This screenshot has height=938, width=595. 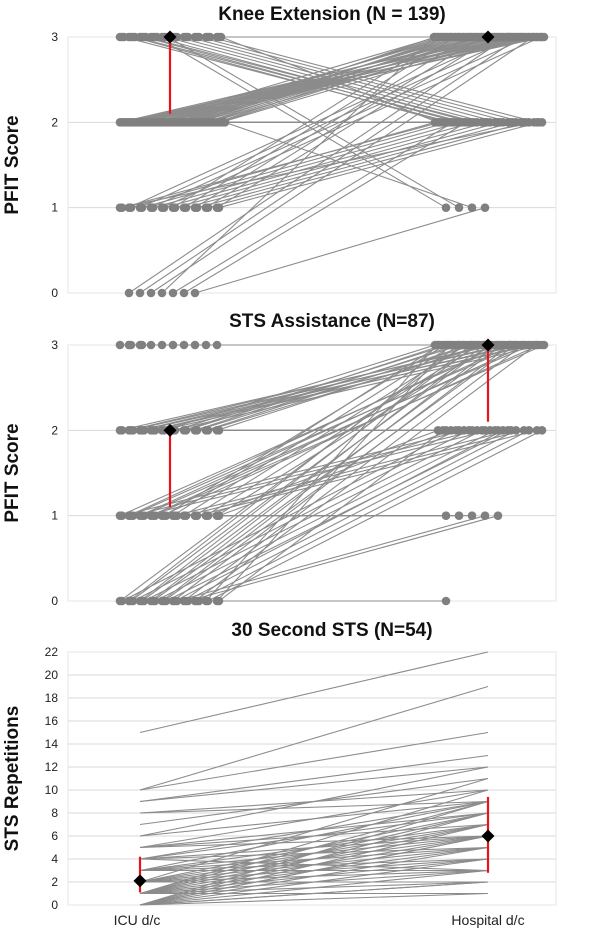 I want to click on y-tick-label: 1, so click(x=54, y=208).